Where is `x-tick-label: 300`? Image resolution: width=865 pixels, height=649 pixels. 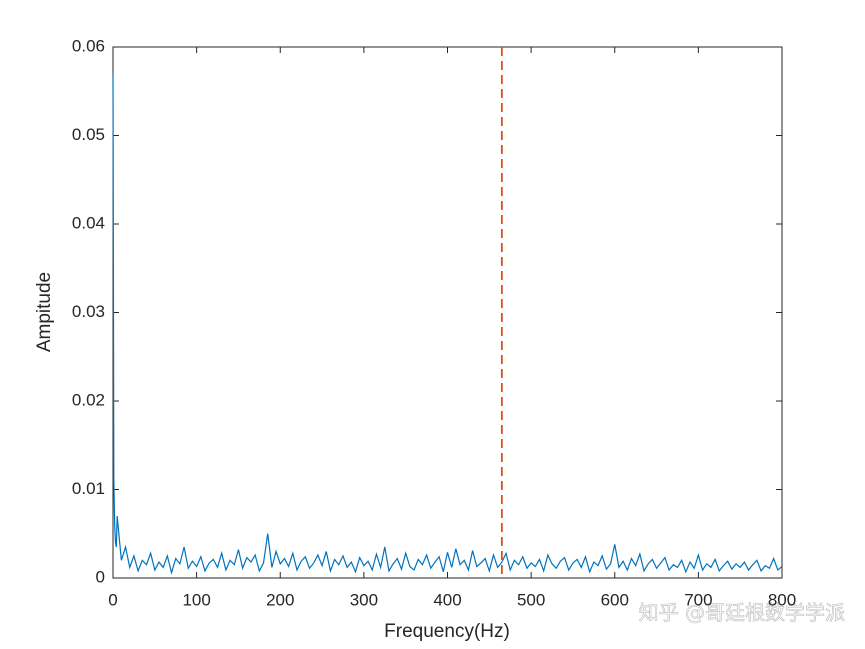
x-tick-label: 300 is located at coordinates (364, 599).